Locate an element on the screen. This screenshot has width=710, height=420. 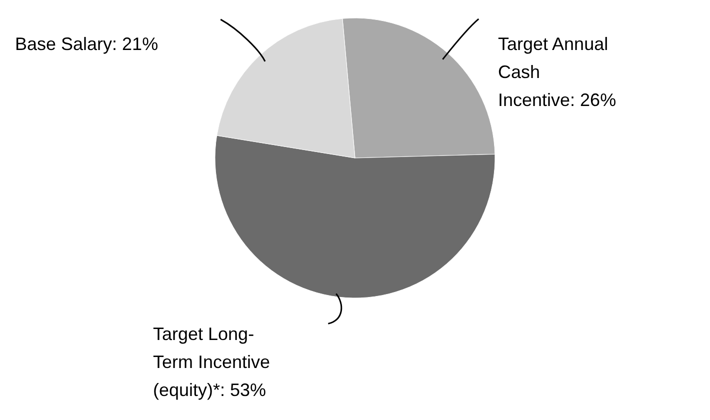
slice-label: Target Long-Term Incentive (equity)*: 53% is located at coordinates (211, 362).